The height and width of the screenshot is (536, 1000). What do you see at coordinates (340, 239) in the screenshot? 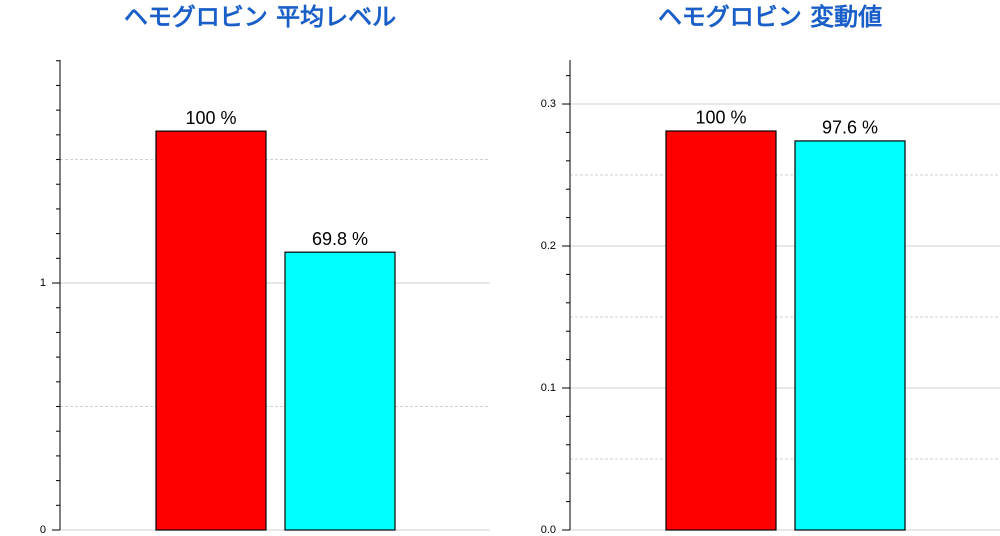
I see `bar-annotation: 69.8 %` at bounding box center [340, 239].